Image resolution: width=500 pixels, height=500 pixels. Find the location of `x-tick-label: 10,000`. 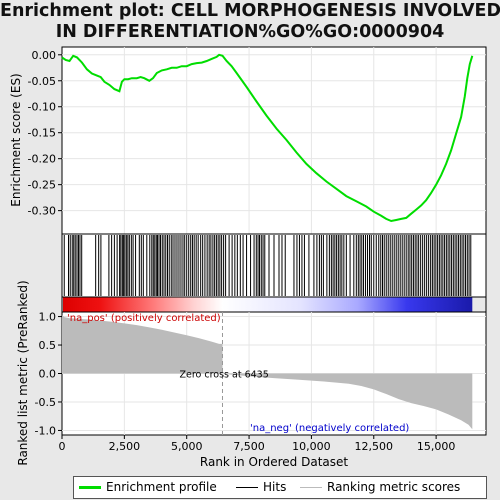

x-tick-label: 10,000 is located at coordinates (311, 446).